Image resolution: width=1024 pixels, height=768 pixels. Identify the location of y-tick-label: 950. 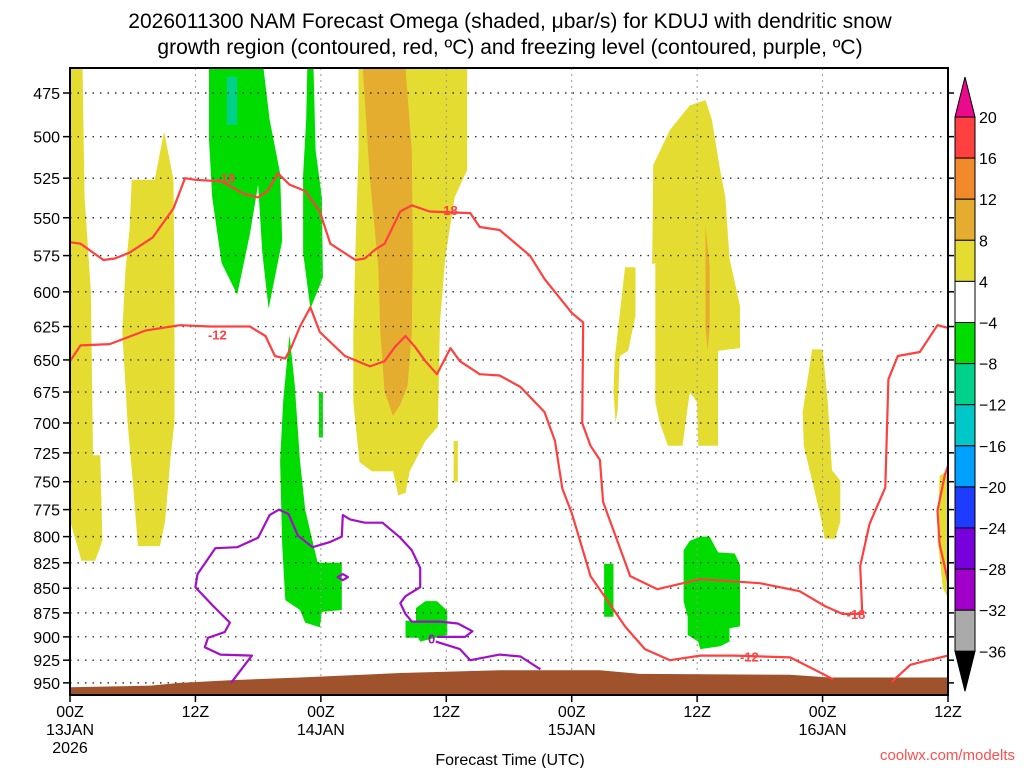
(46, 684).